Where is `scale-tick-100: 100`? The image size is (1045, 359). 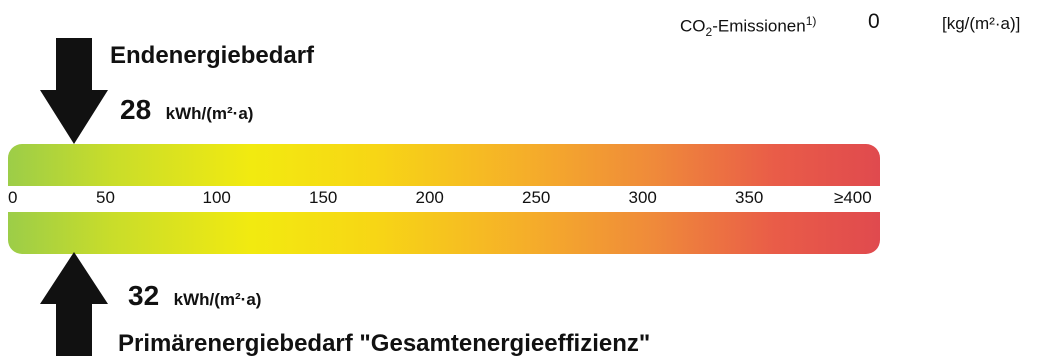
scale-tick-100: 100 is located at coordinates (216, 197).